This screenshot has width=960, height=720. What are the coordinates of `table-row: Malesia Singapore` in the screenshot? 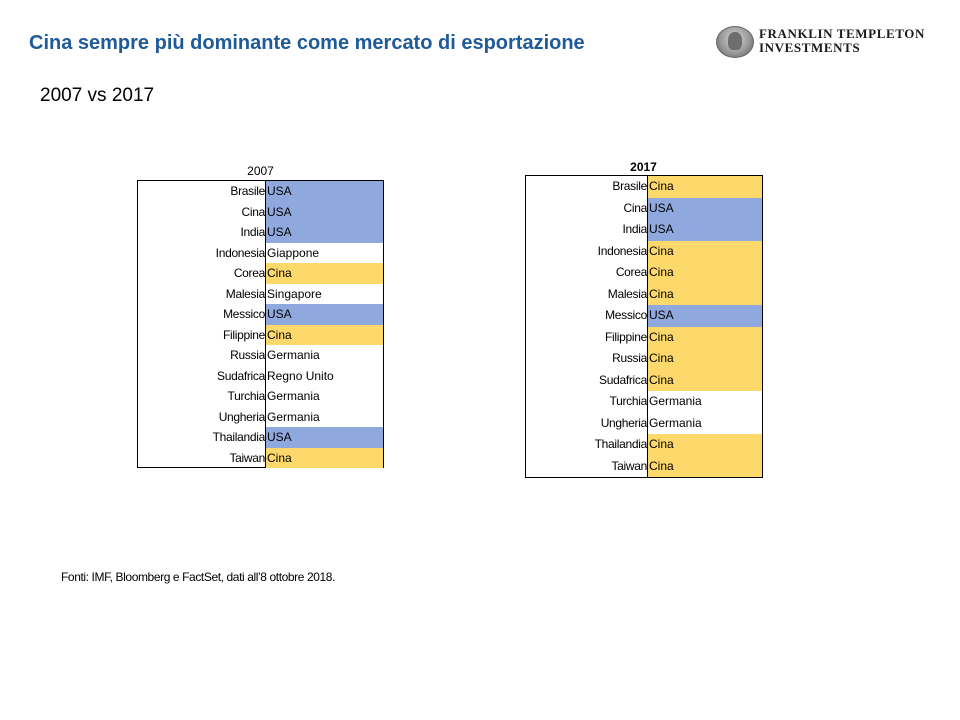 It's located at (260, 293).